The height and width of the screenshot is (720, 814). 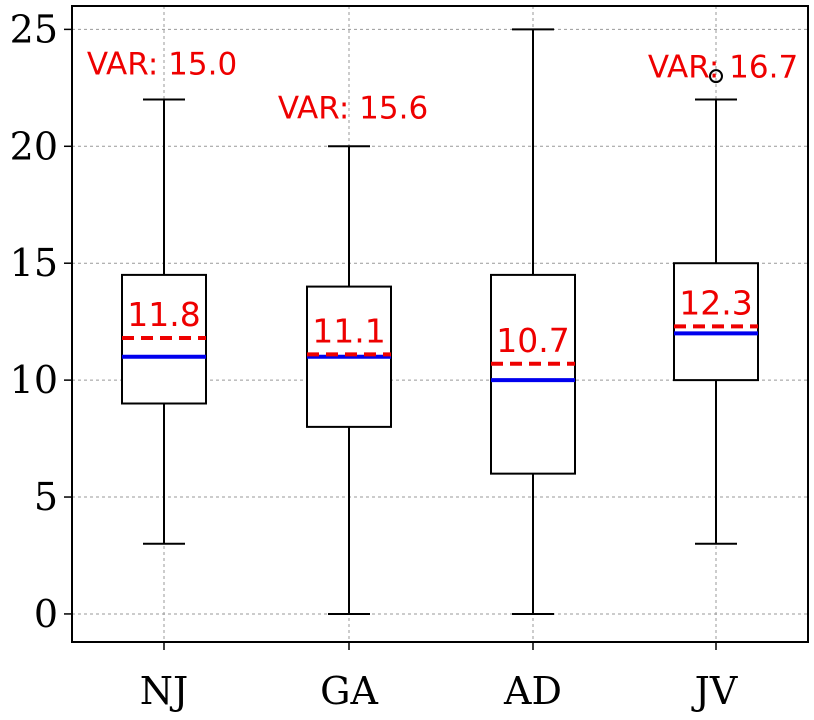 I want to click on box-ga, so click(x=349, y=380).